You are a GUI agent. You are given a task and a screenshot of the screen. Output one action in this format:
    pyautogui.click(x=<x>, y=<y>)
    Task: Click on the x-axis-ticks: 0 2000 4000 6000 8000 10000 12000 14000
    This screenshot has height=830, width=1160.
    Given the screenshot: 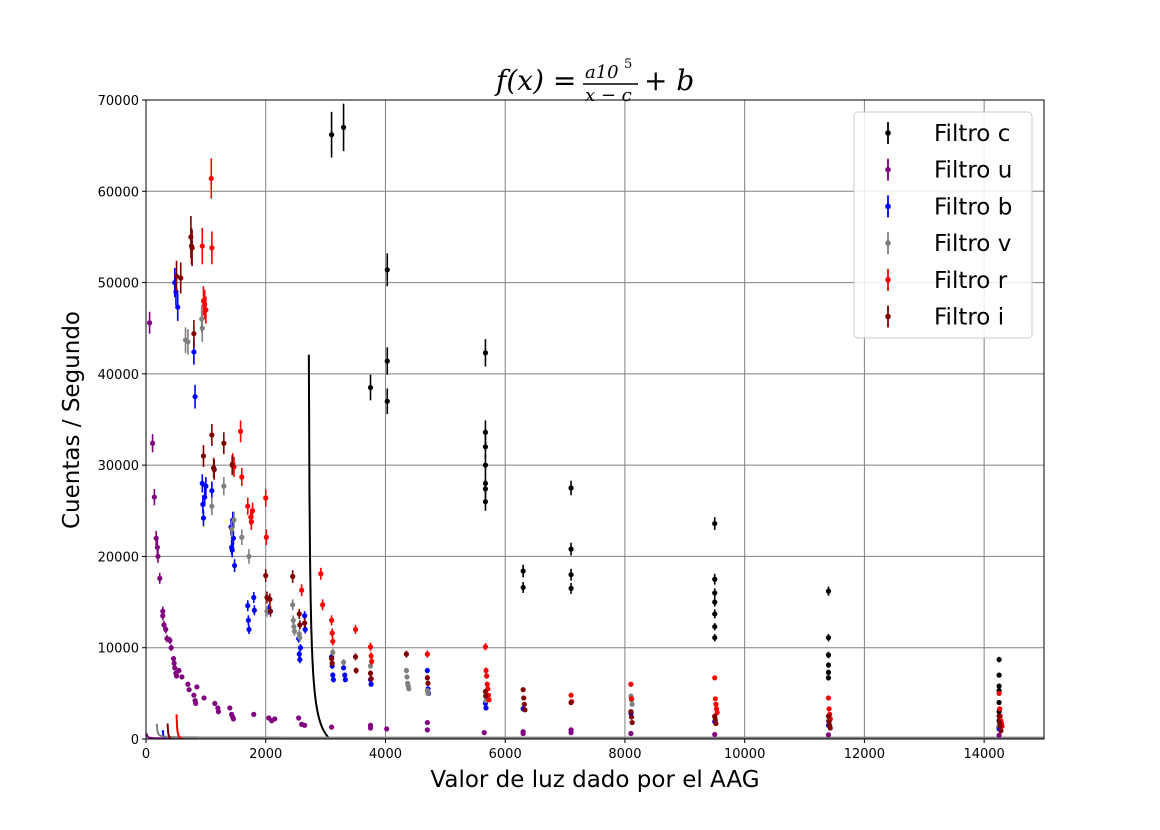 What is the action you would take?
    pyautogui.click(x=573, y=750)
    